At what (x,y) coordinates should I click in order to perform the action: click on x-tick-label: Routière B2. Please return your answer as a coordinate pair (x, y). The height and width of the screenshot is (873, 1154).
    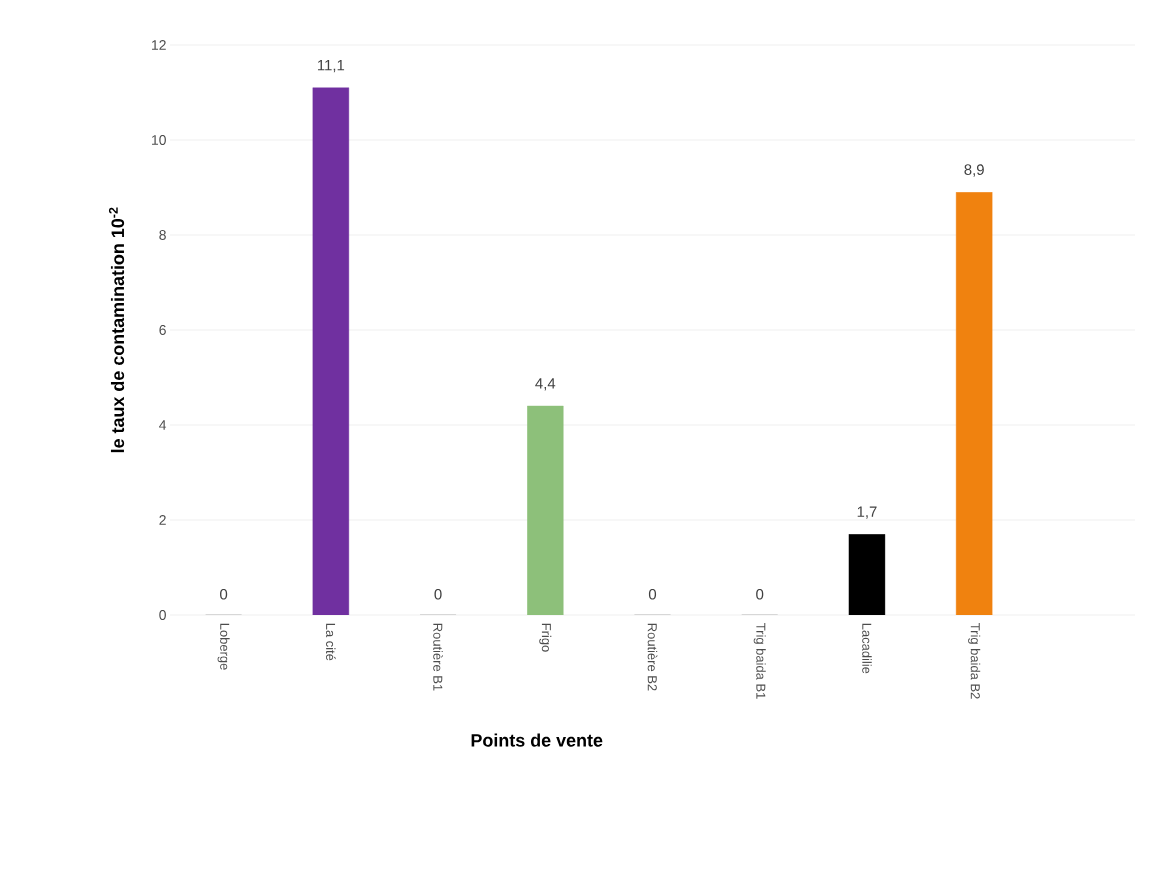
    Looking at the image, I should click on (652, 657).